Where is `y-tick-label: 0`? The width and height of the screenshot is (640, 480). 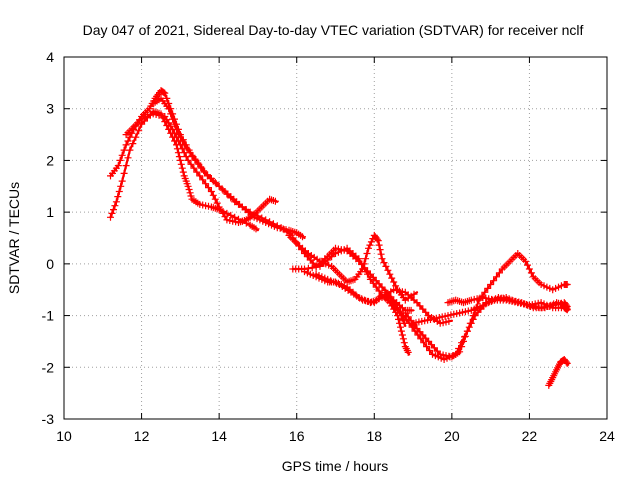
y-tick-label: 0 is located at coordinates (50, 264).